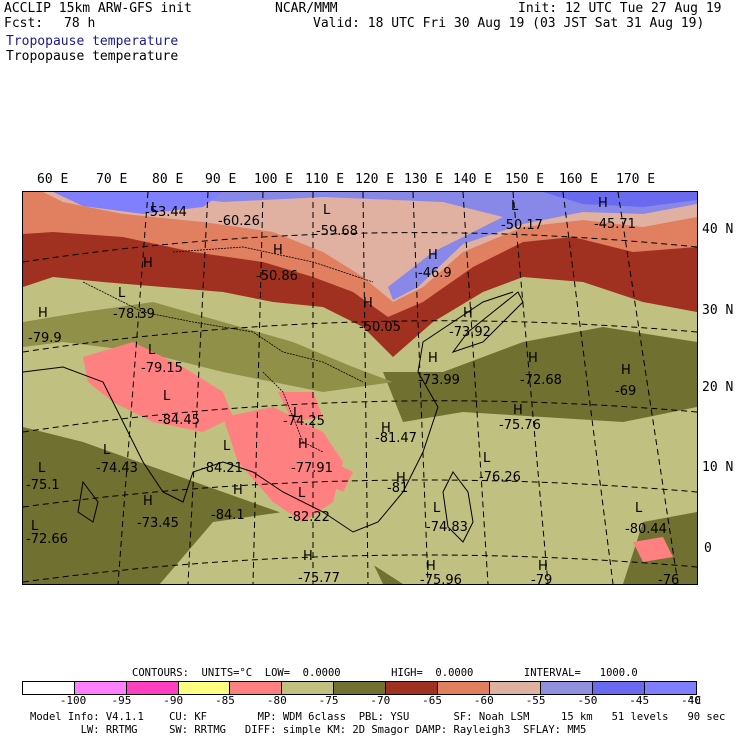 The width and height of the screenshot is (740, 740). What do you see at coordinates (337, 231) in the screenshot?
I see `value-label: -59.68` at bounding box center [337, 231].